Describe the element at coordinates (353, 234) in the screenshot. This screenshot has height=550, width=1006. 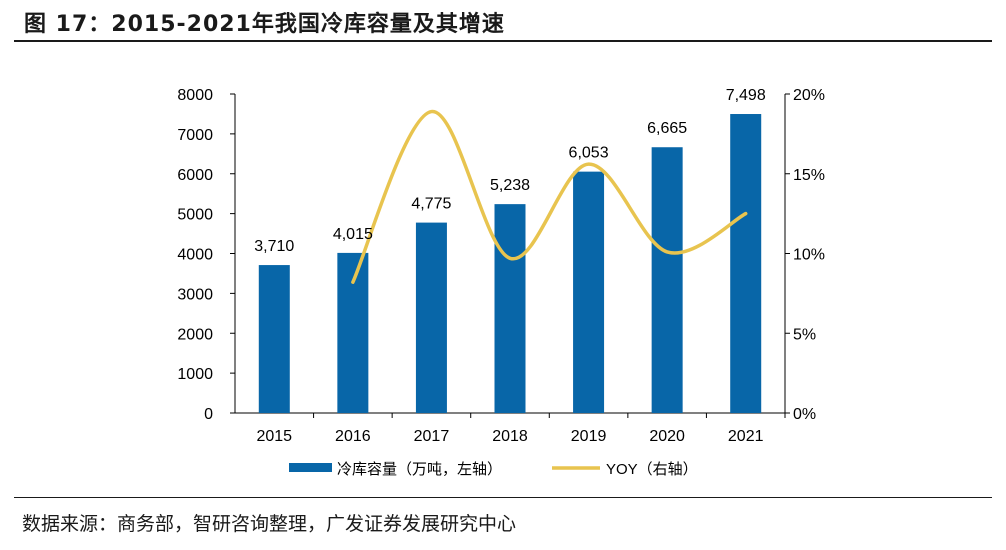
I see `bar-value-label: 4,015` at that location.